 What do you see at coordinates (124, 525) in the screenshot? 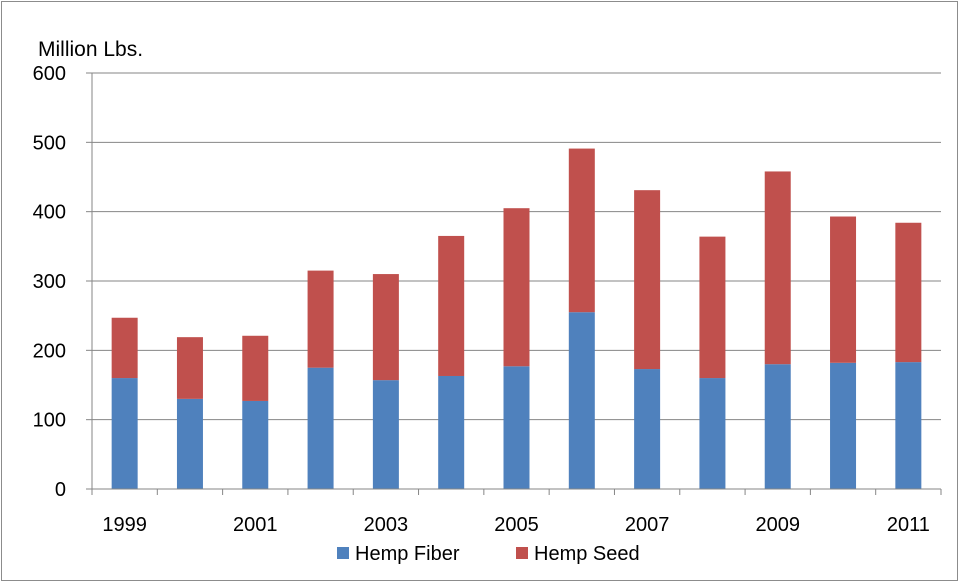
I see `x-tick-label: 1999` at bounding box center [124, 525].